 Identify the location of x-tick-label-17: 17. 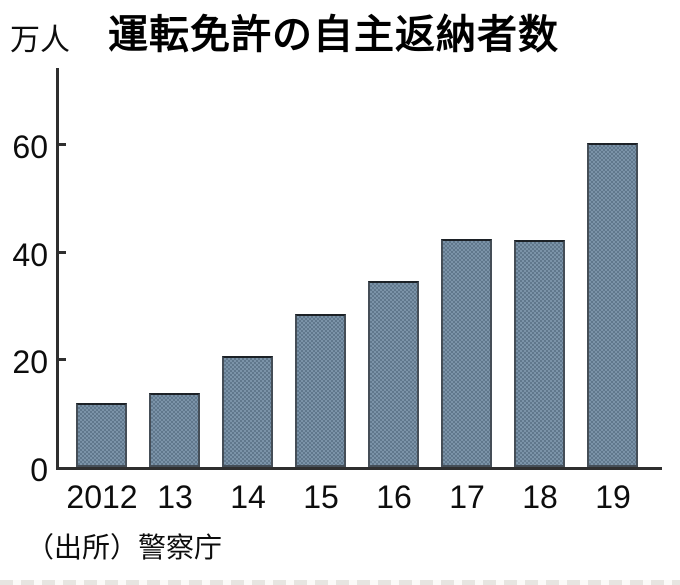
(467, 497).